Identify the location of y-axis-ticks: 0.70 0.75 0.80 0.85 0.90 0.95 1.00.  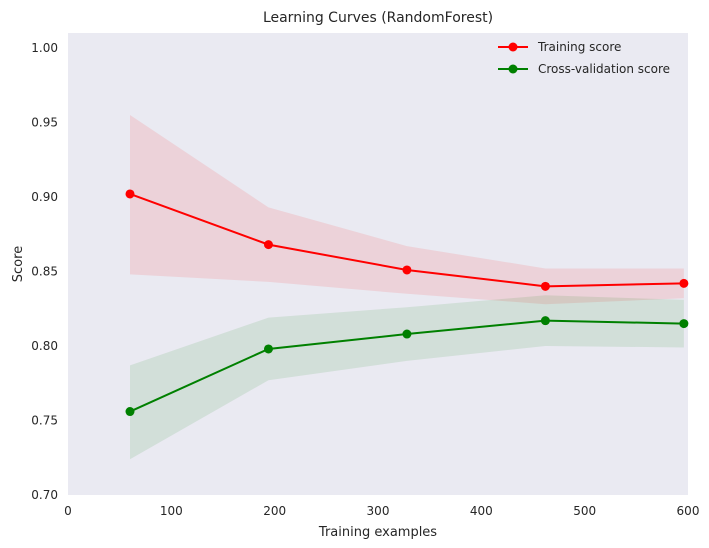
(44, 271).